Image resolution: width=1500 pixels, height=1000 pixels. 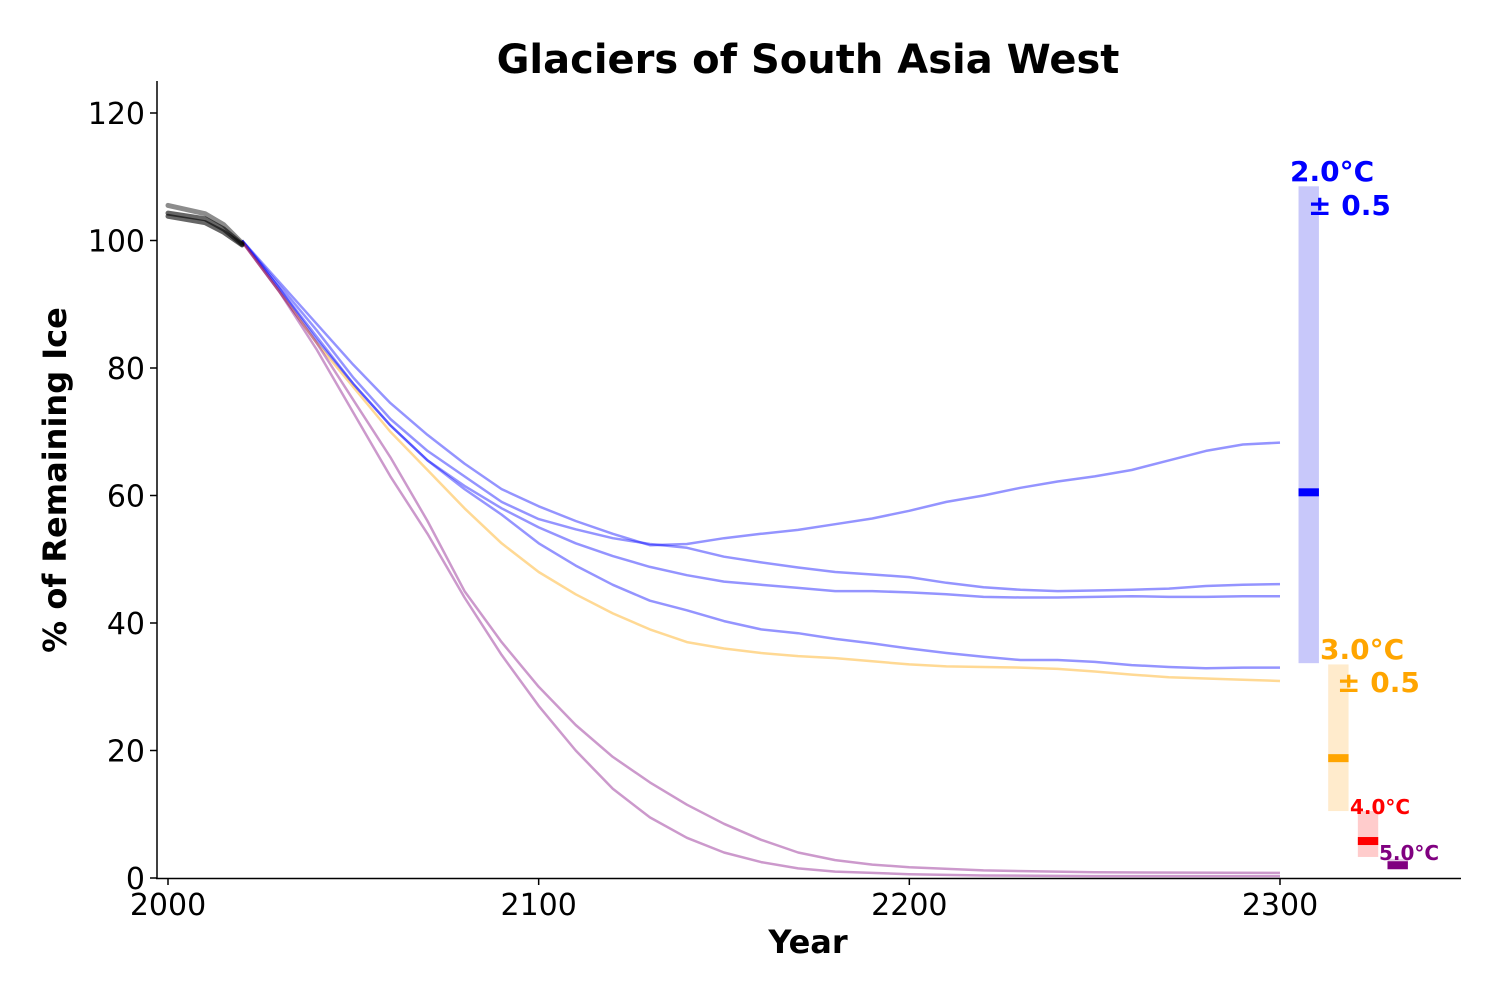 I want to click on median-marker-5c, so click(x=1397, y=865).